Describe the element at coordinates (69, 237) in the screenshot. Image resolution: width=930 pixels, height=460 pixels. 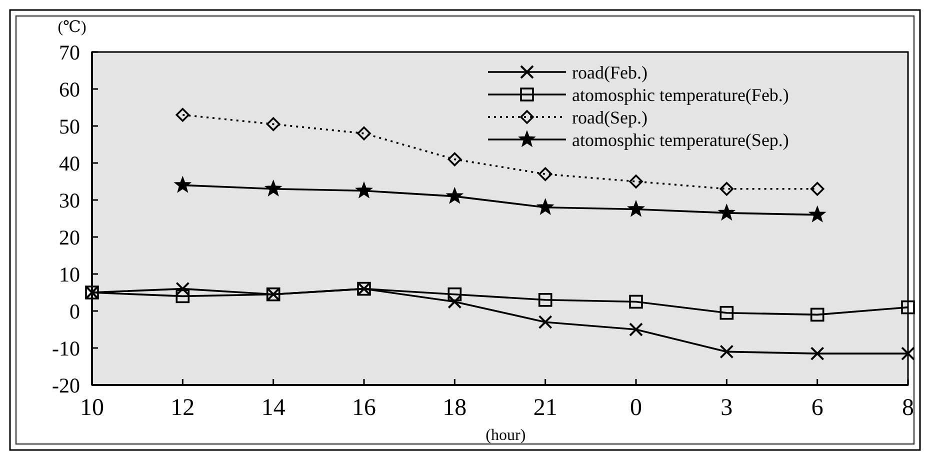
I see `y-tick-label: 20` at that location.